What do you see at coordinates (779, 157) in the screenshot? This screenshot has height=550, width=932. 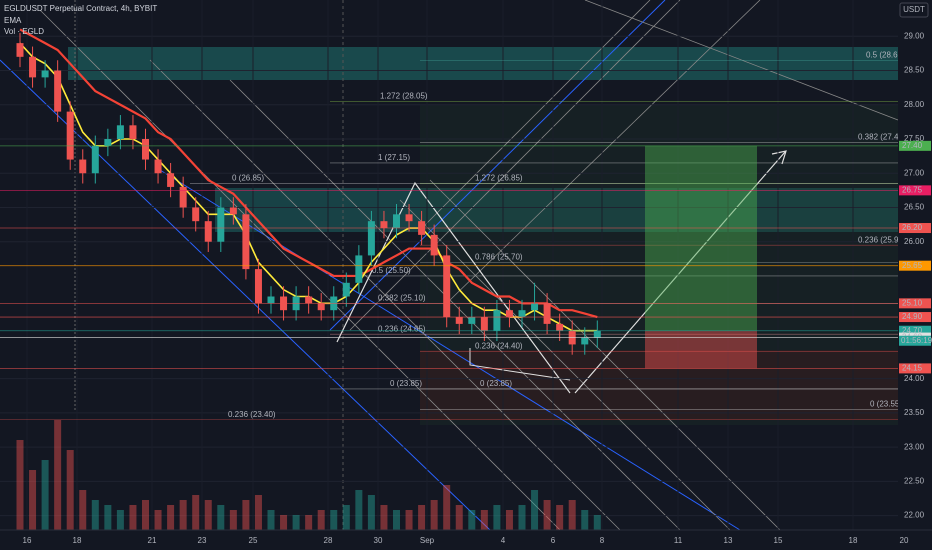 I see `arrow-head` at bounding box center [779, 157].